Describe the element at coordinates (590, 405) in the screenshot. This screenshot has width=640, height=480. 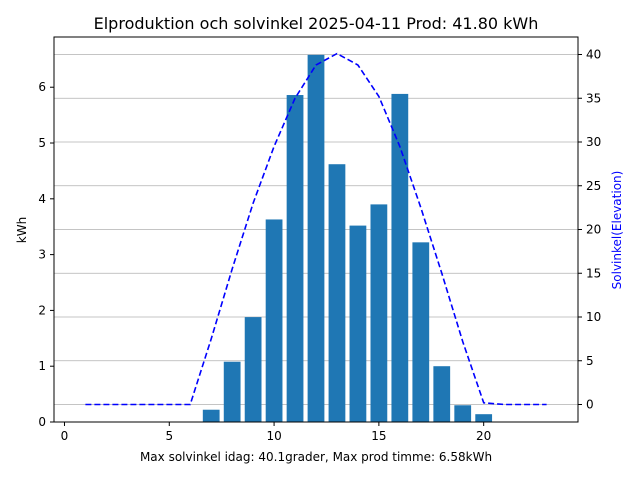
I see `y2-tick-label: 0` at that location.